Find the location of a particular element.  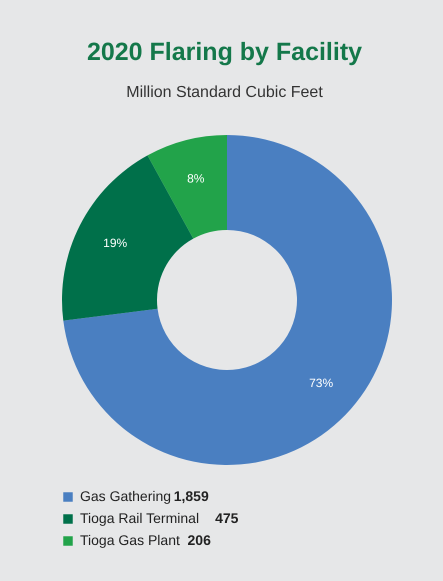

data-label: 19% is located at coordinates (115, 243).